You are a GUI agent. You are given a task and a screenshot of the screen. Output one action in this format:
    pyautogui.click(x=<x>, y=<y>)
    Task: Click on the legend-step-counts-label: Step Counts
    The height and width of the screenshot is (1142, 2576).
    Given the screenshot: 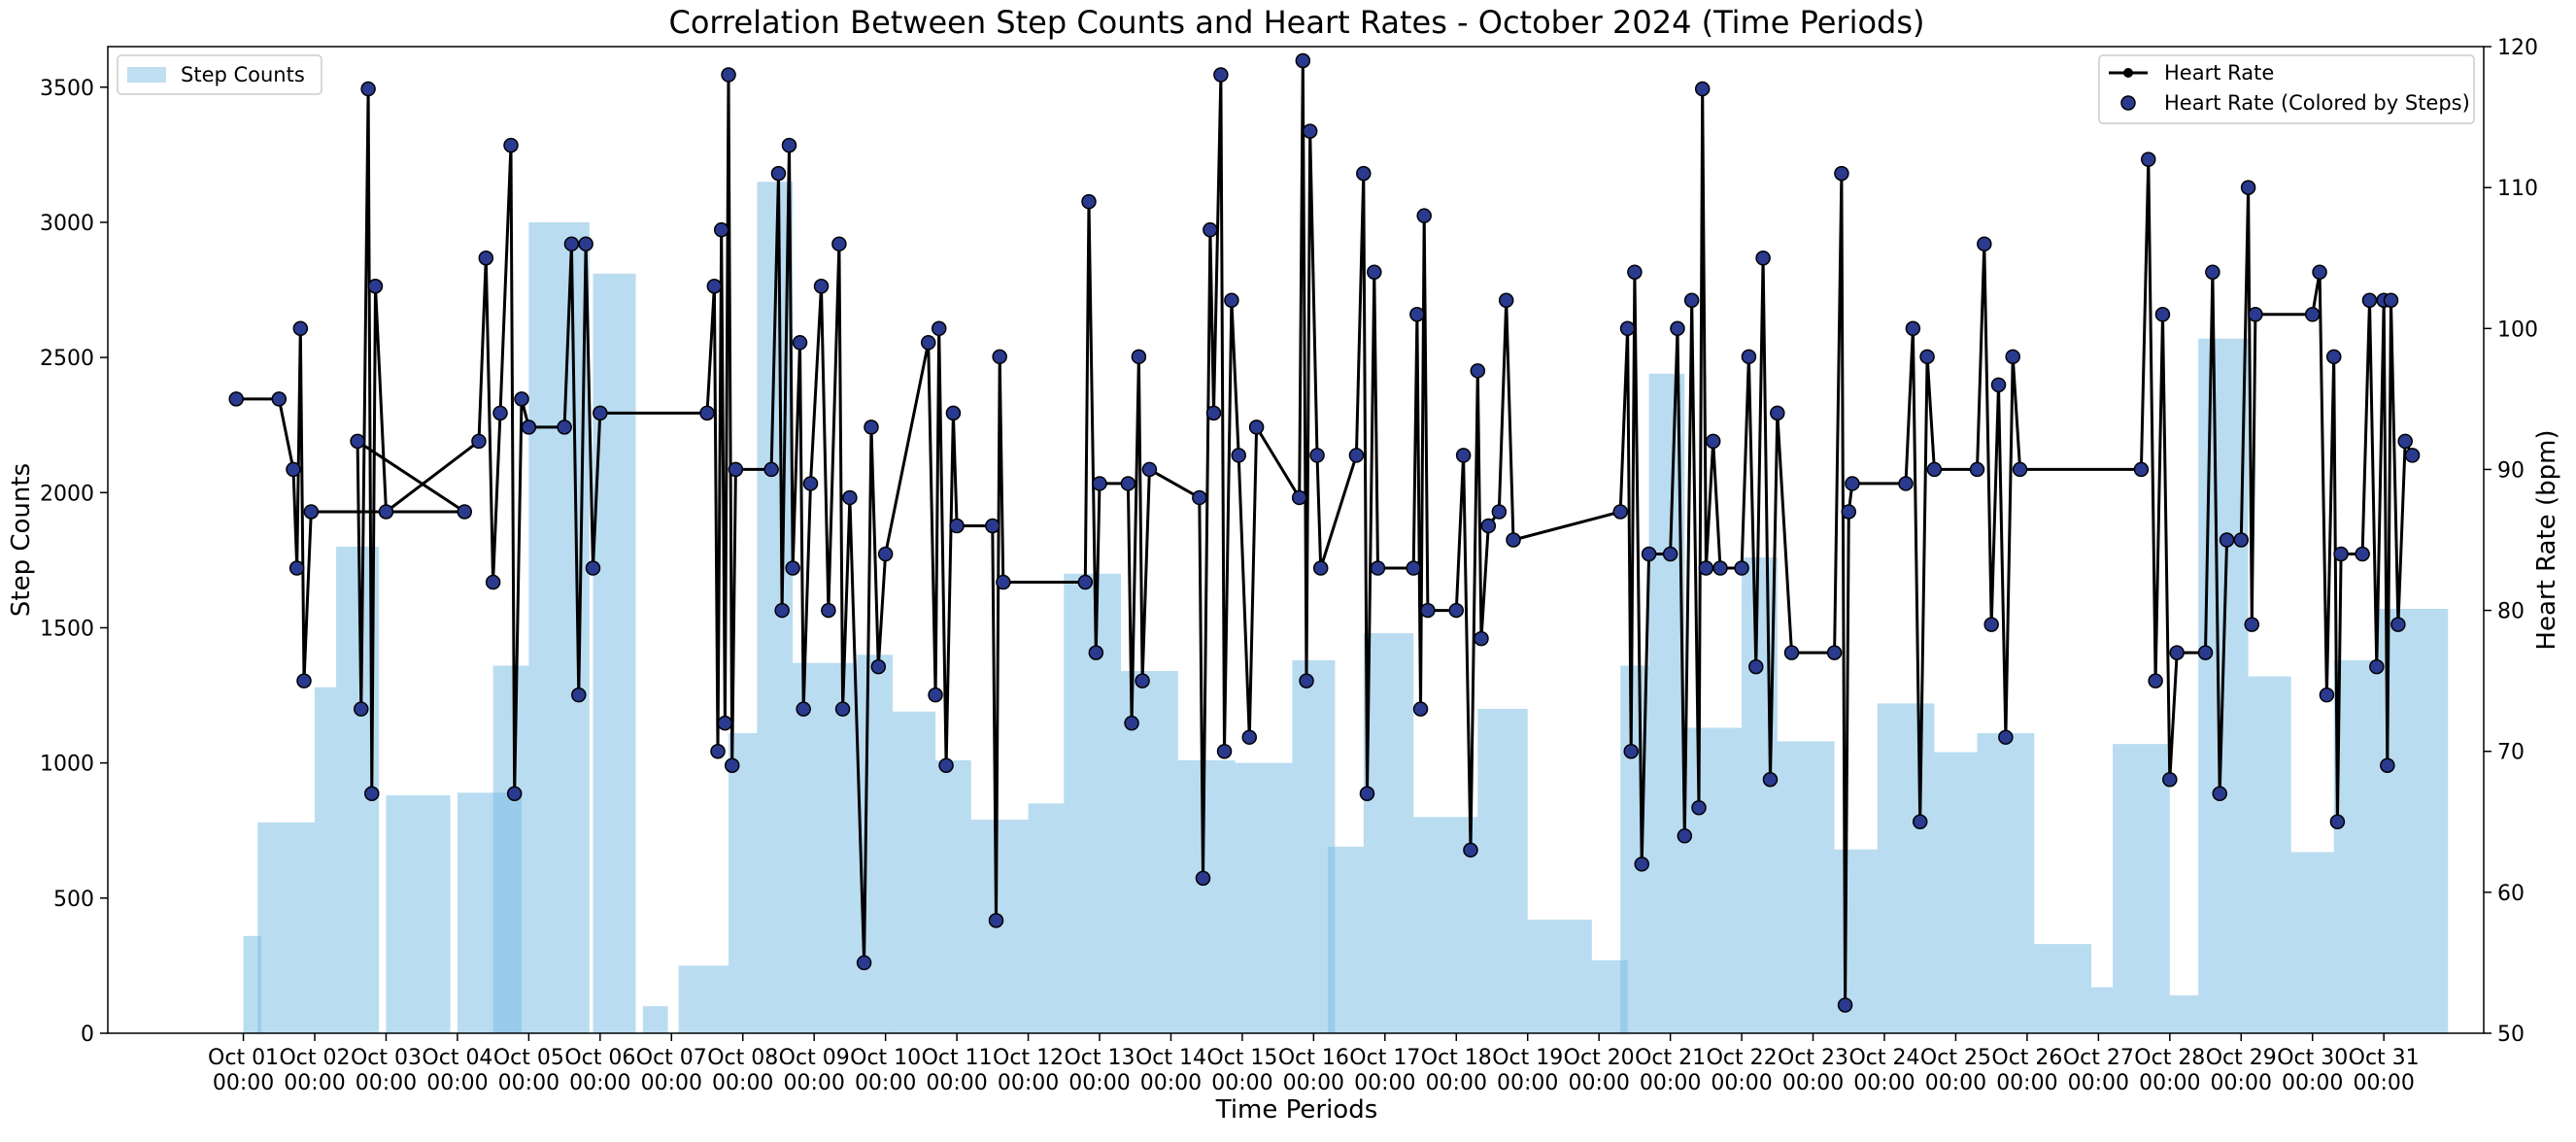 What is the action you would take?
    pyautogui.click(x=243, y=74)
    